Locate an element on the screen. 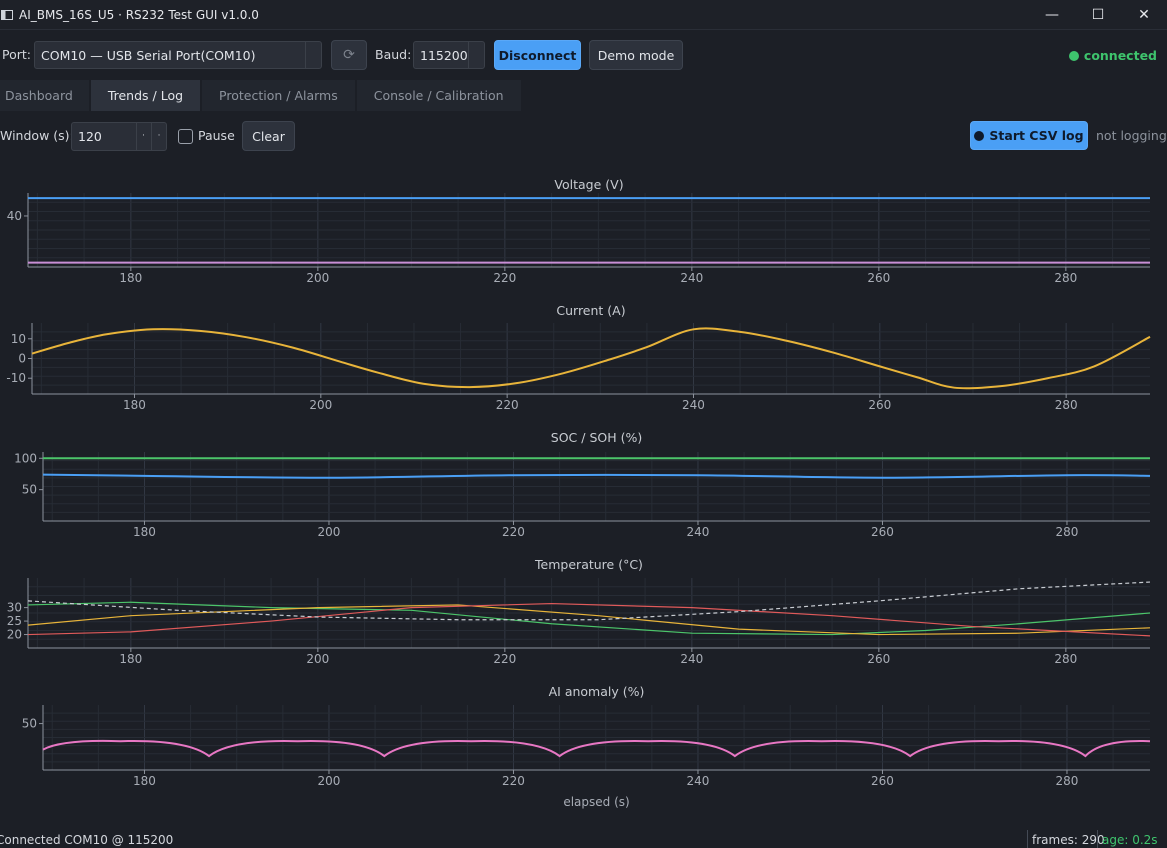  tab-protection-alarms: Protection / Alarms is located at coordinates (279, 95).